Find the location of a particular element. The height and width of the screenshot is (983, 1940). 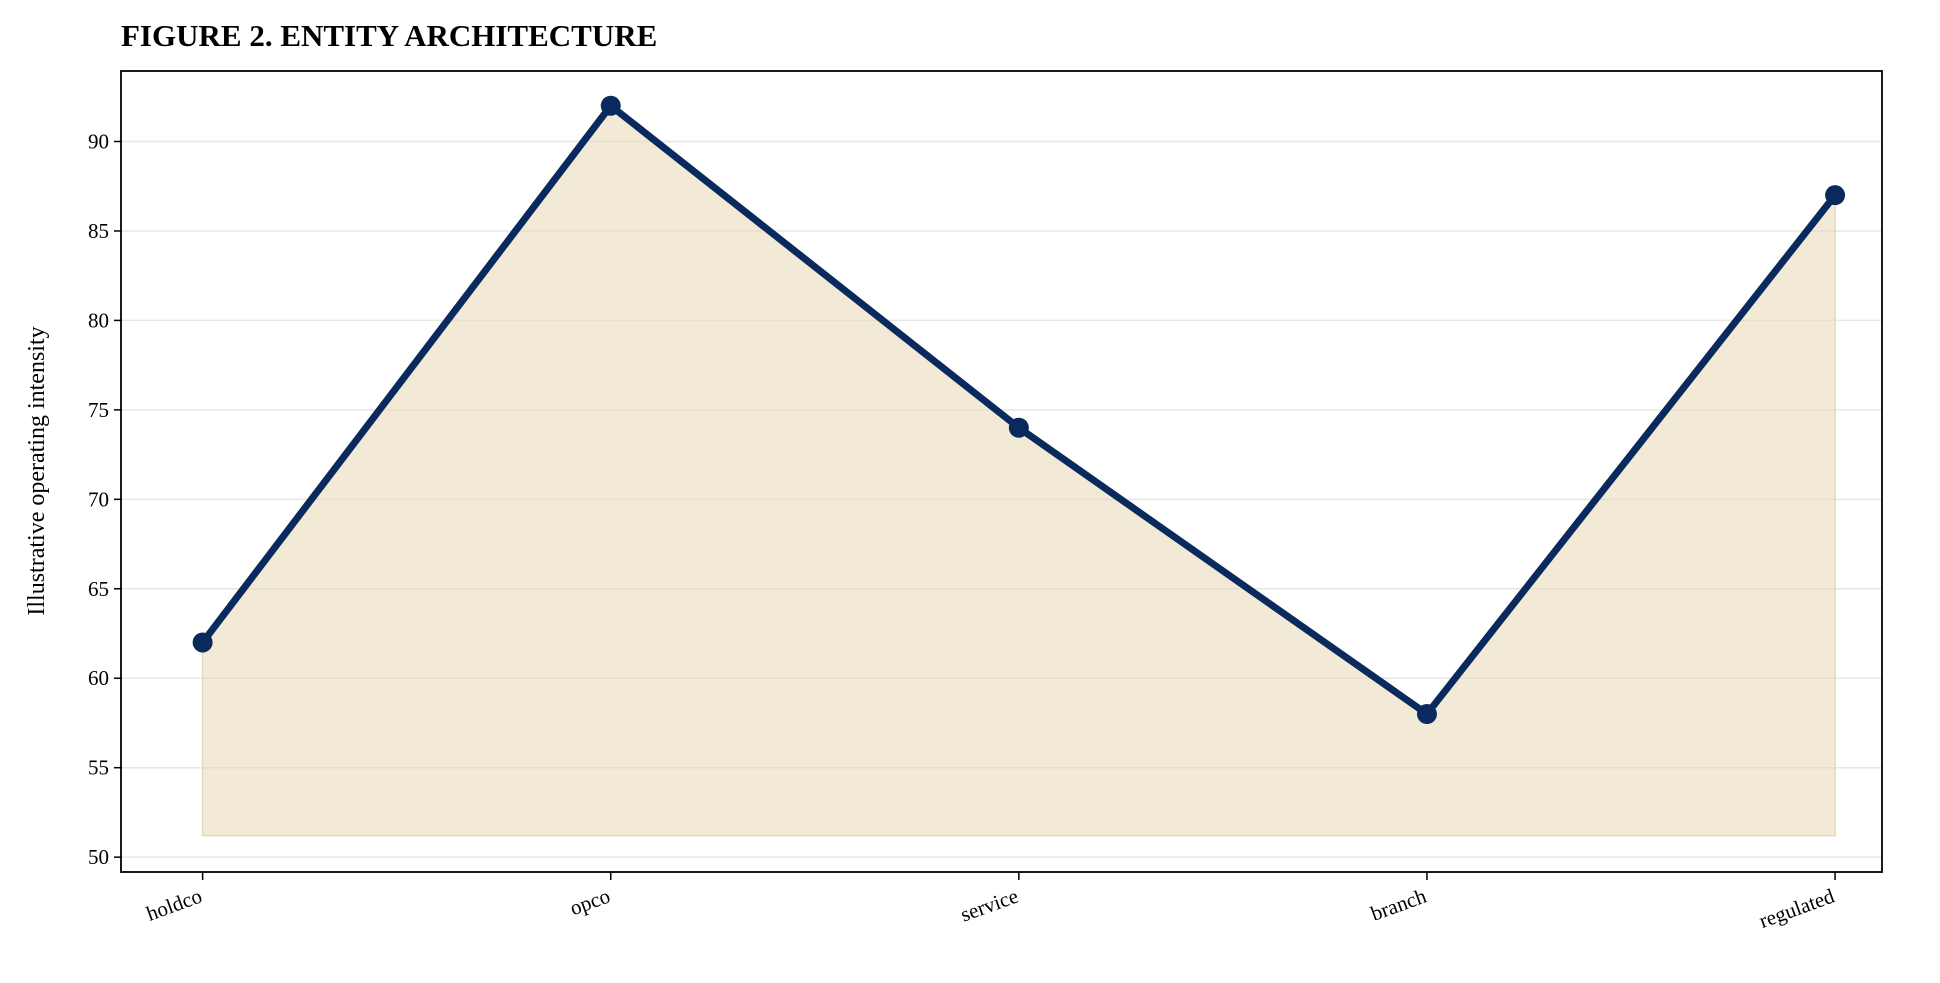

x-tick-label: regulated is located at coordinates (1797, 907).